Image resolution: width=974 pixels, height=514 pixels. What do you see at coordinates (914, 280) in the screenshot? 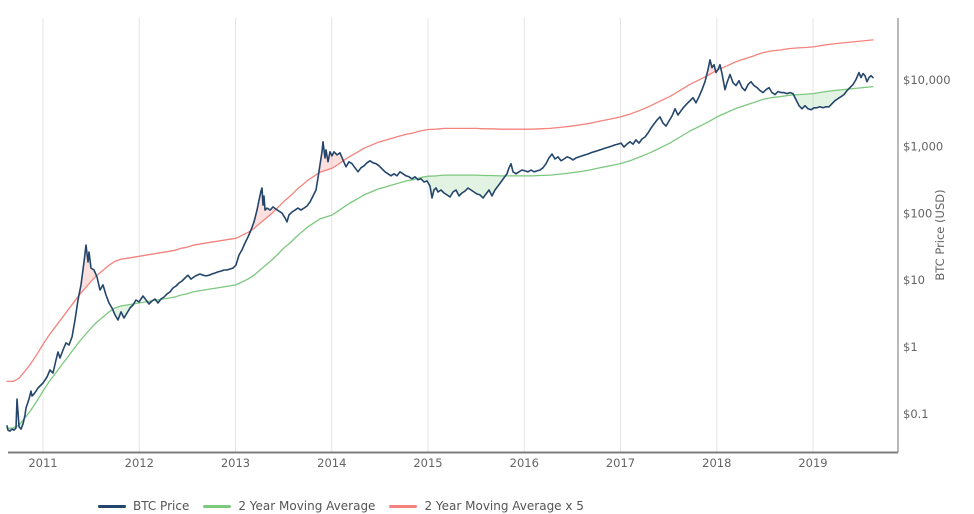
I see `y-tick-label: $10` at bounding box center [914, 280].